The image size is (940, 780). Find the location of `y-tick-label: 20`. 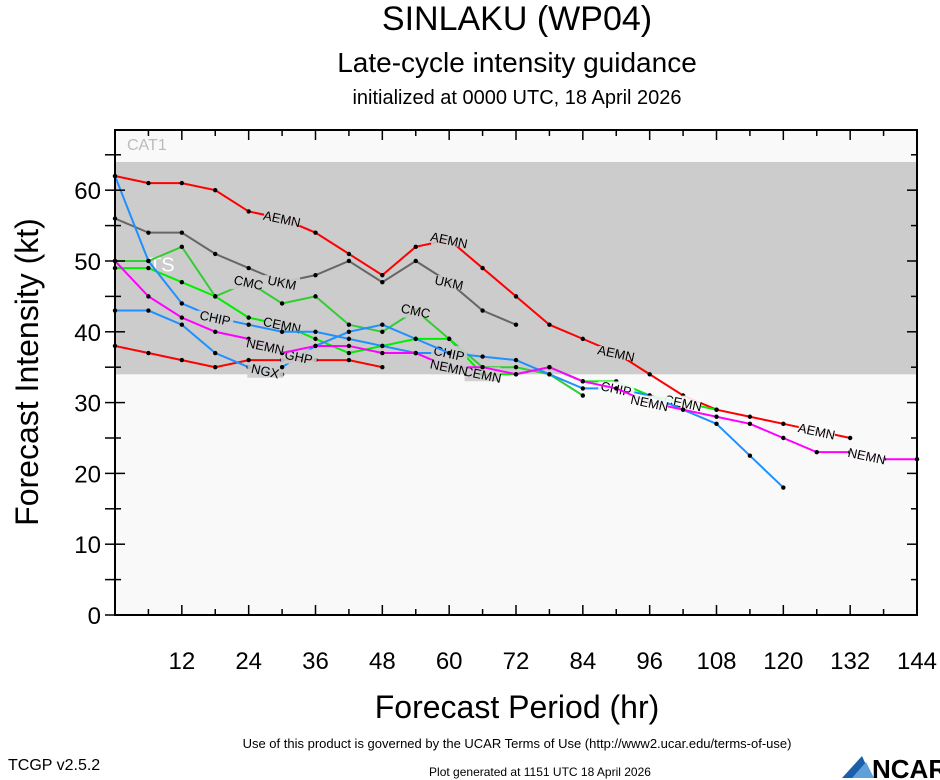

y-tick-label: 20 is located at coordinates (87, 474).